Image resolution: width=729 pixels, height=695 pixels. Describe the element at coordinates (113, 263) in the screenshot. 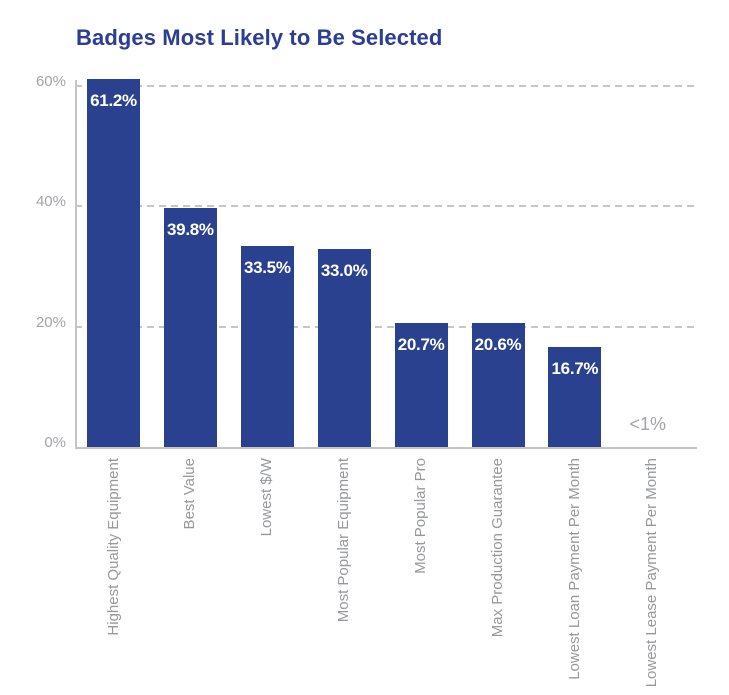

I see `bar-highest-quality-equipment: 61.2%` at that location.